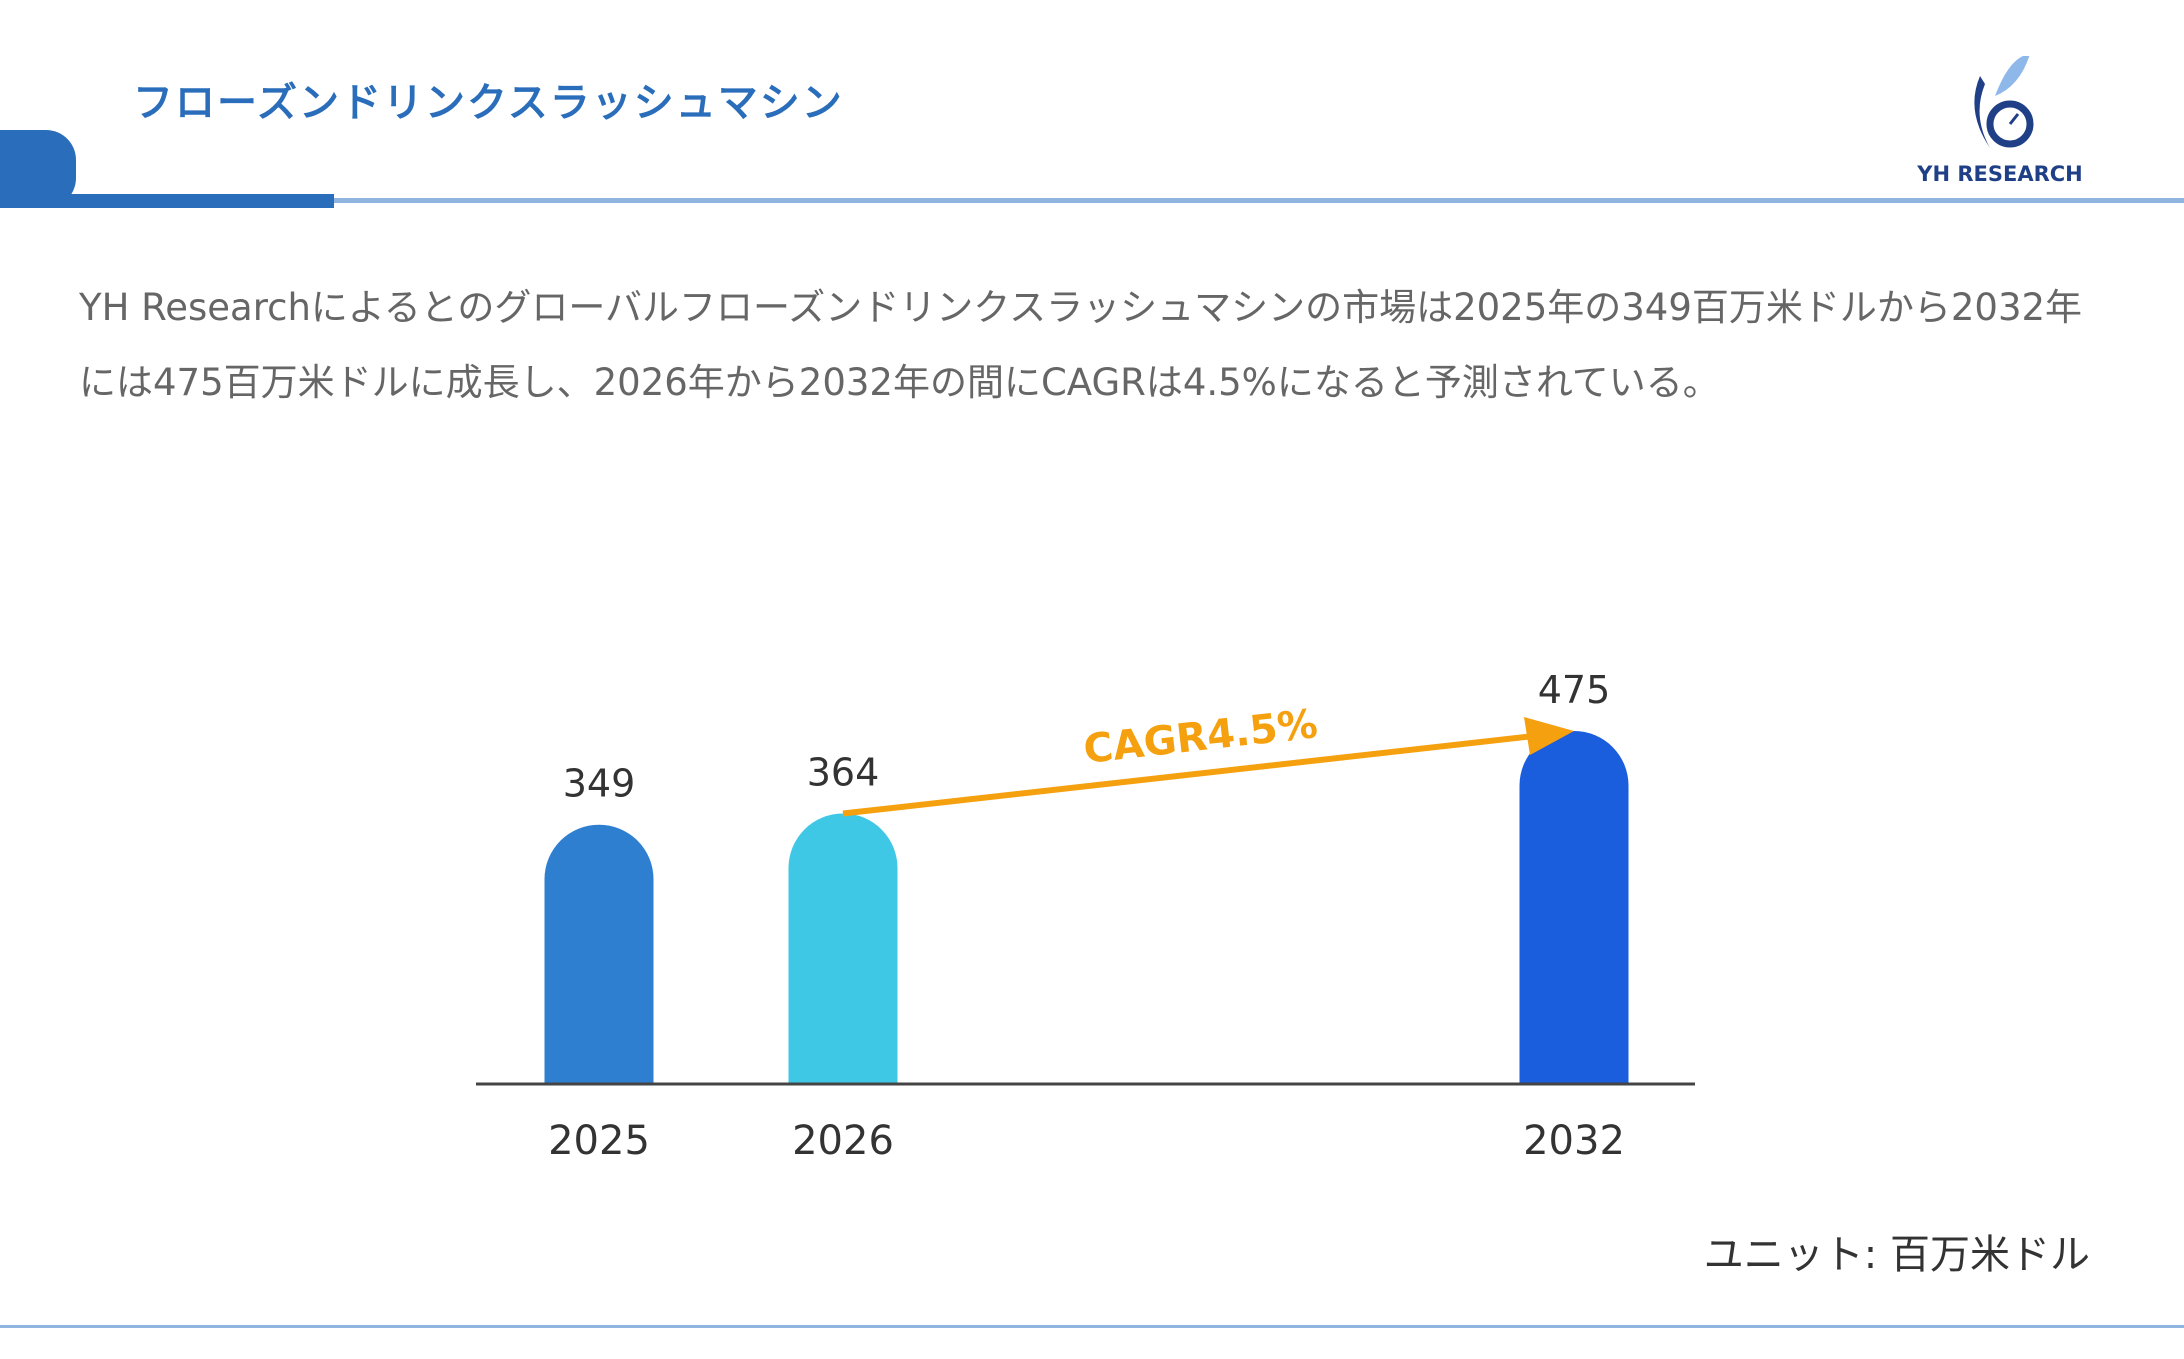 The image size is (2184, 1359). I want to click on bar-2026, so click(843, 948).